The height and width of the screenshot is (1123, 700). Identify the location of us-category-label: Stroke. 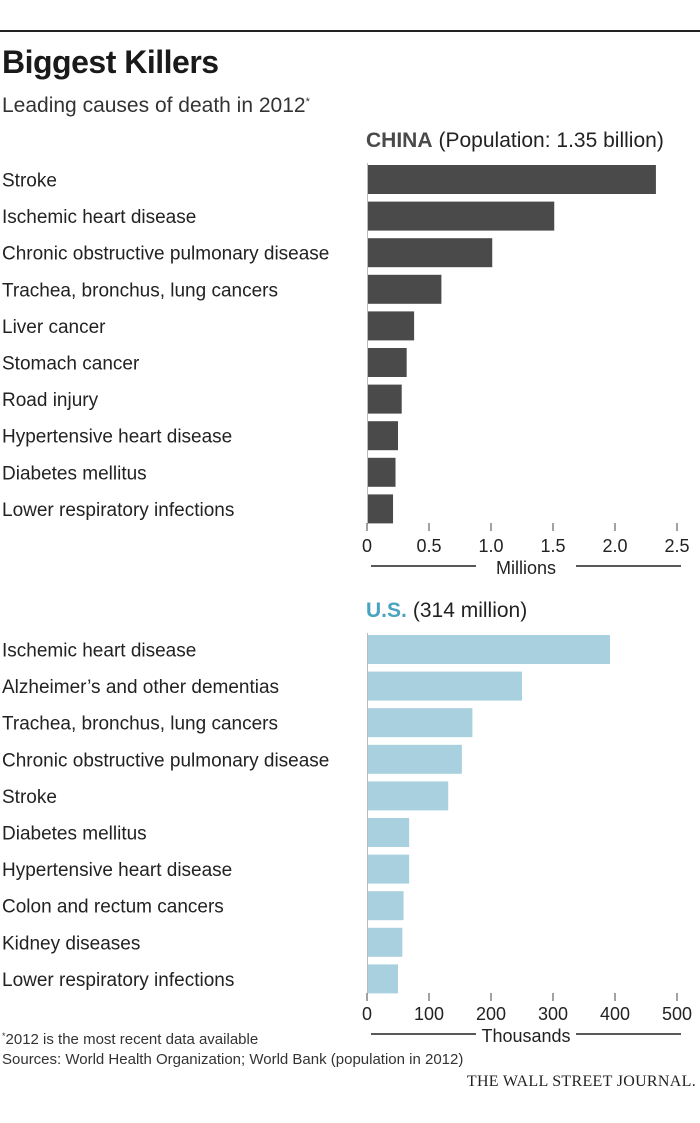
(29, 797).